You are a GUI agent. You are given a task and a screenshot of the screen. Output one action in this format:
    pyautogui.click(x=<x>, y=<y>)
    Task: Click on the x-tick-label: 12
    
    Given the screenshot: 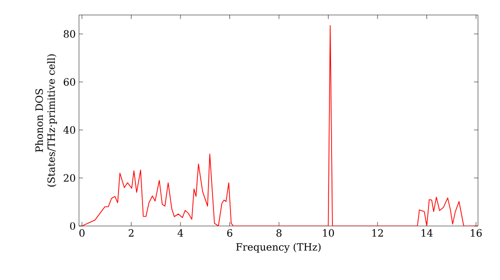 What is the action you would take?
    pyautogui.click(x=377, y=233)
    